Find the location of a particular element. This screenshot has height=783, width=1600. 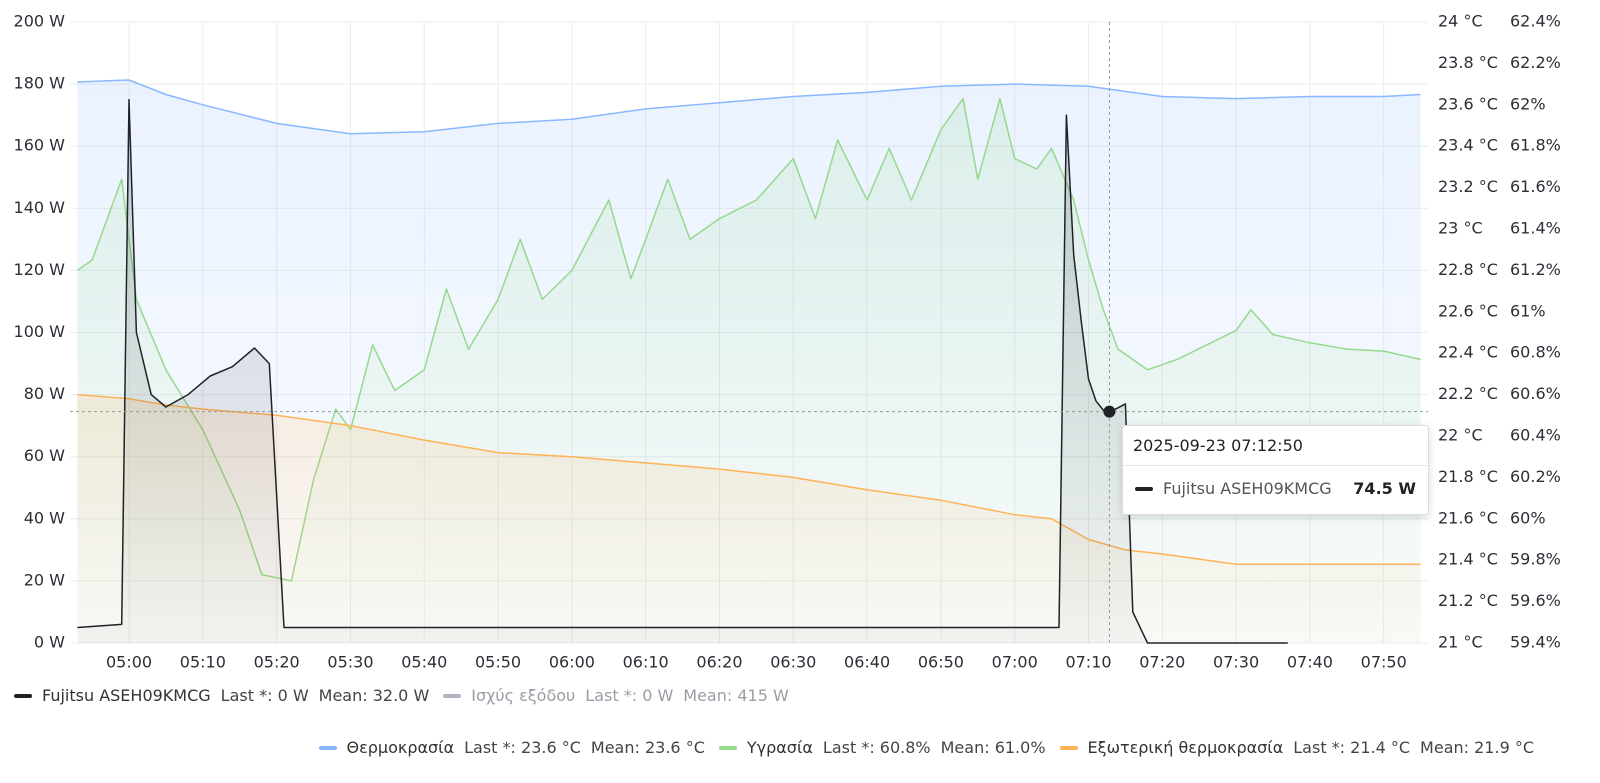

x-tick-label: 06:40 is located at coordinates (867, 662).